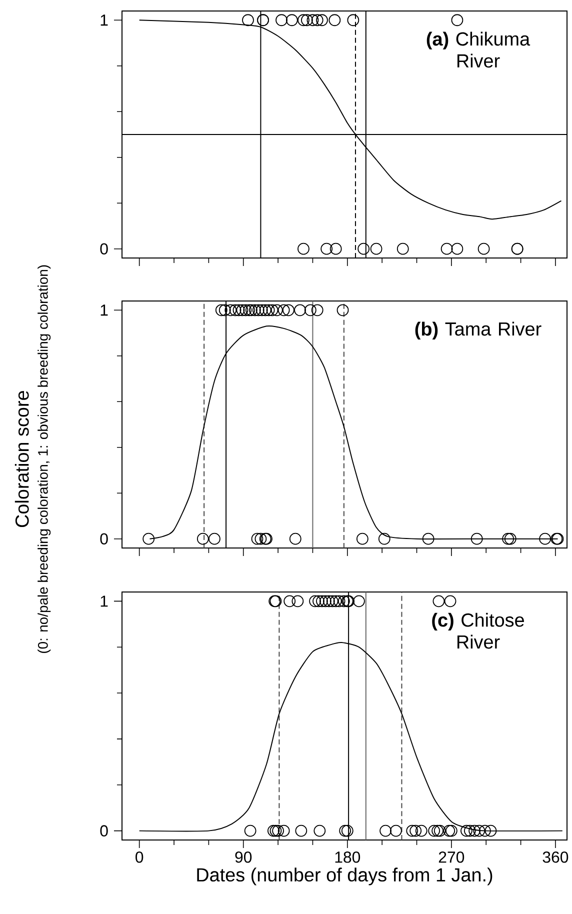 This screenshot has height=914, width=572. Describe the element at coordinates (21, 459) in the screenshot. I see `y-axis-title: Coloration score` at that location.